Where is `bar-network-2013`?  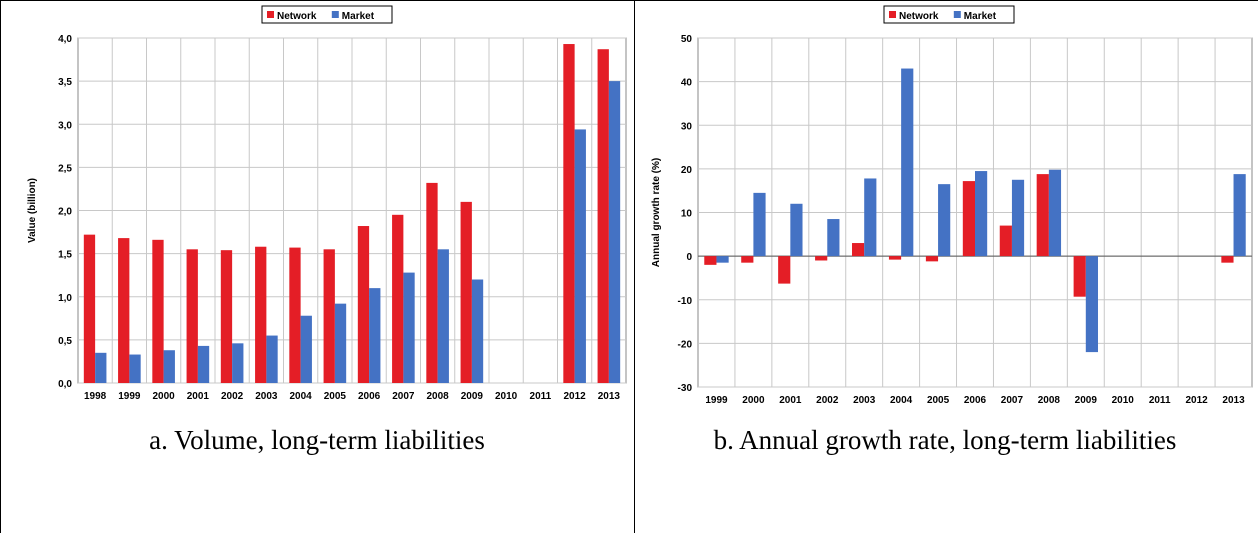
bar-network-2013 is located at coordinates (603, 216).